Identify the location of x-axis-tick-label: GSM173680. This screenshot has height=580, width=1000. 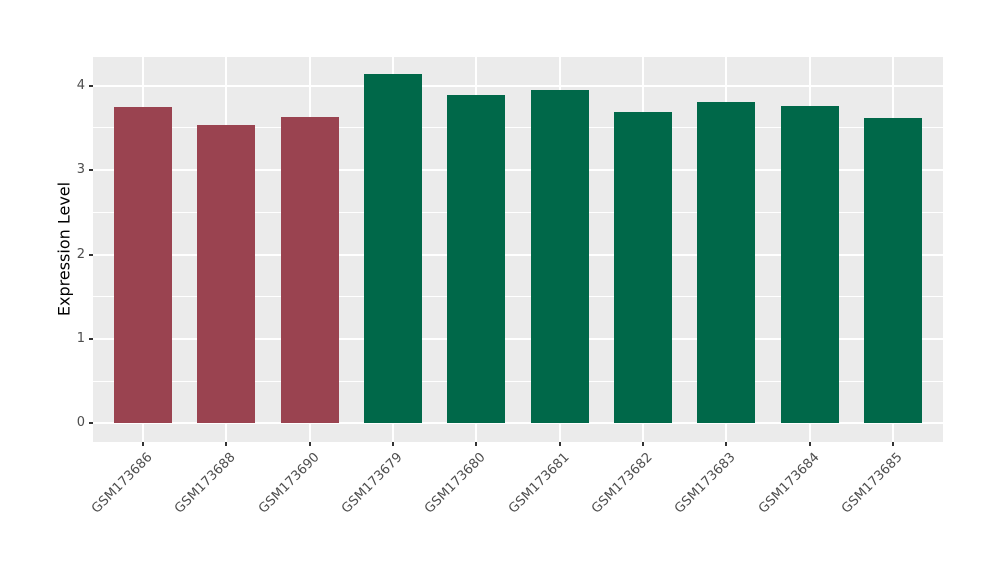
(455, 483).